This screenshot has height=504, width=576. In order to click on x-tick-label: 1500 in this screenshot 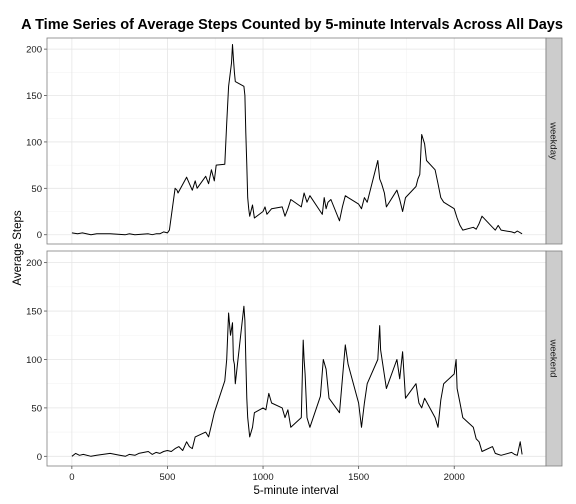, I will do `click(358, 477)`.